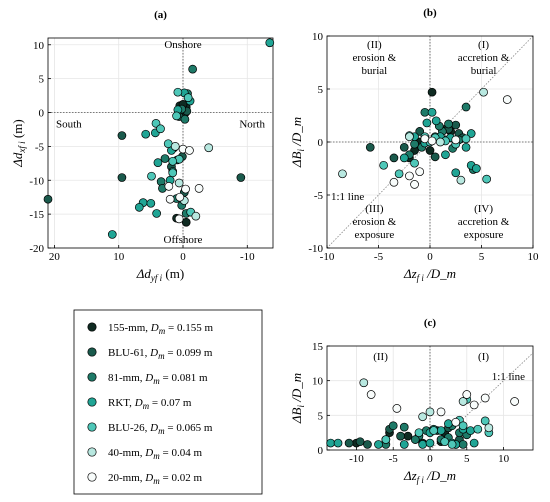  I want to click on one-to-one-line, so click(481, 401).